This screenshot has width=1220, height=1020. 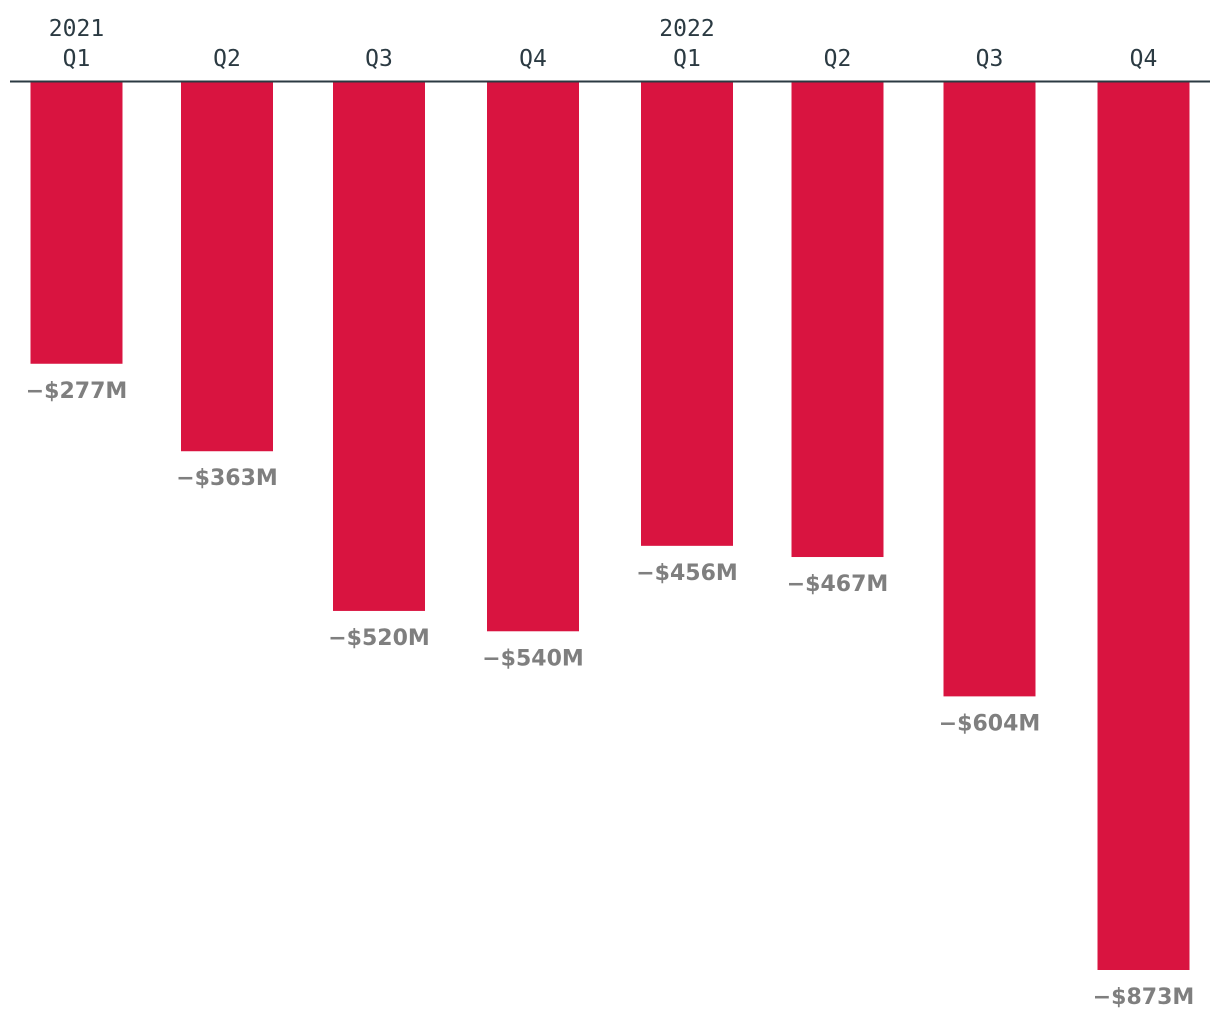 What do you see at coordinates (533, 658) in the screenshot?
I see `value-label-4: −$540M` at bounding box center [533, 658].